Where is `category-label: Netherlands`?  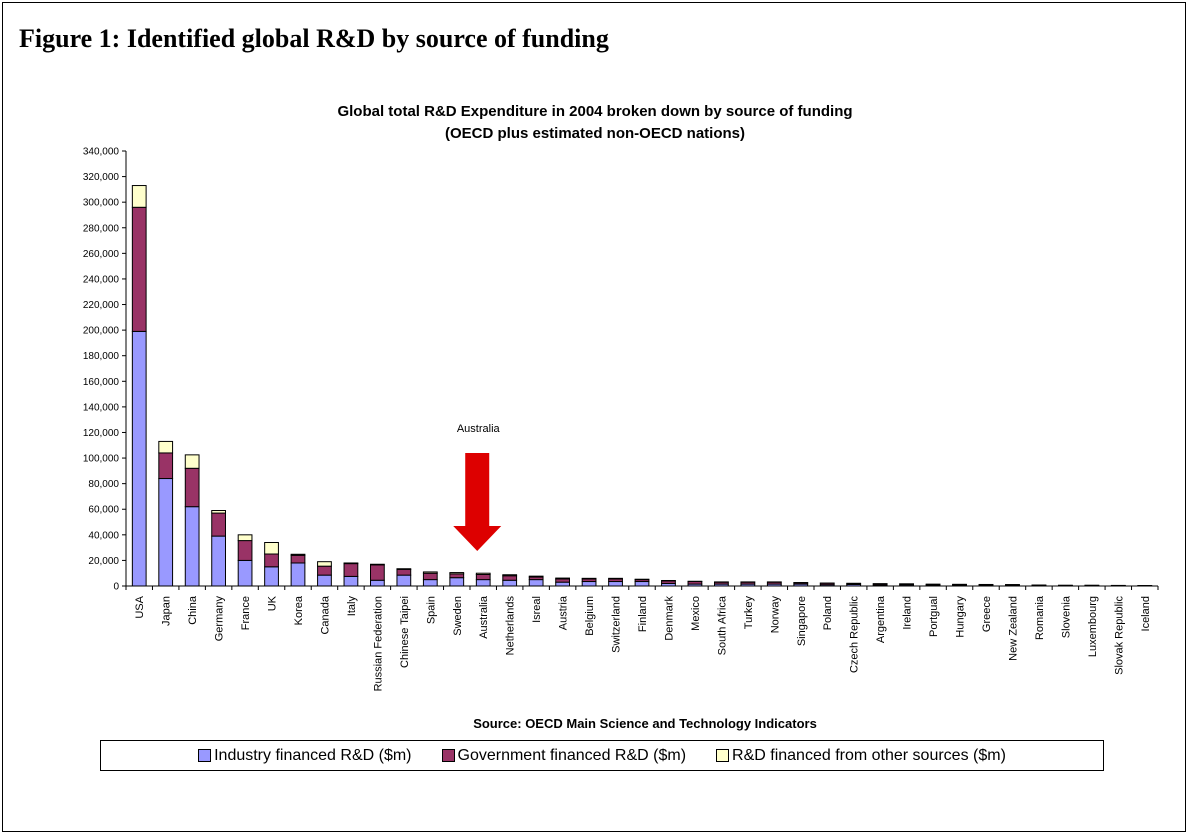
category-label: Netherlands is located at coordinates (511, 626).